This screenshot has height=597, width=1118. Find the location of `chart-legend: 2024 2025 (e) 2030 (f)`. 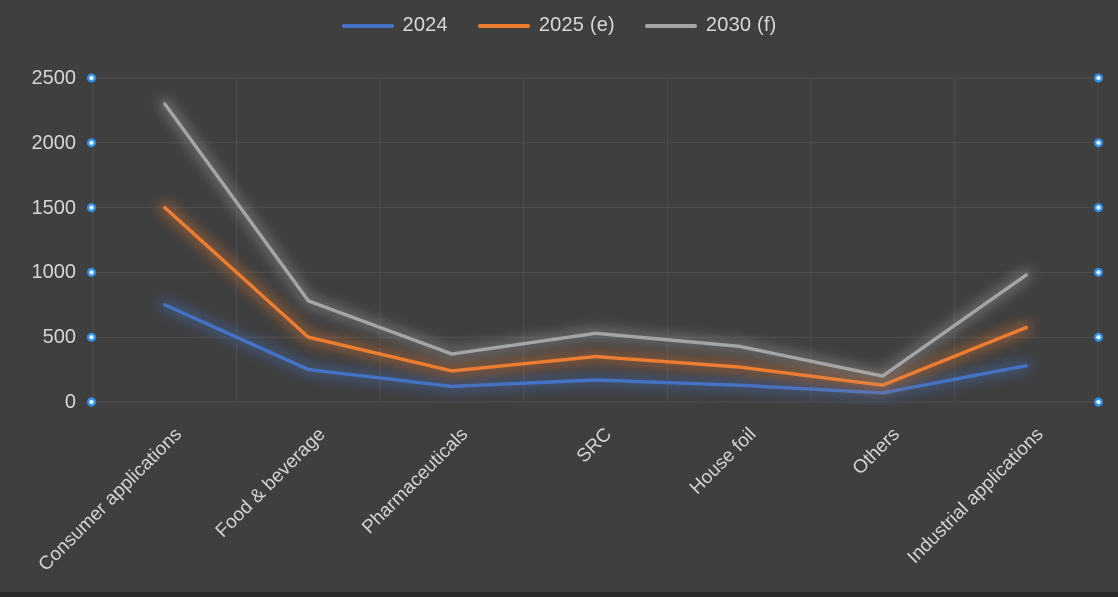

chart-legend: 2024 2025 (e) 2030 (f) is located at coordinates (559, 25).